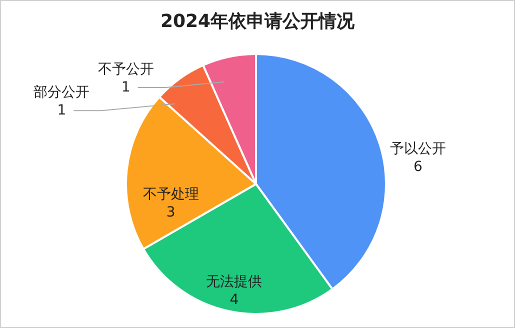  Describe the element at coordinates (171, 212) in the screenshot. I see `data-label: 3` at that location.